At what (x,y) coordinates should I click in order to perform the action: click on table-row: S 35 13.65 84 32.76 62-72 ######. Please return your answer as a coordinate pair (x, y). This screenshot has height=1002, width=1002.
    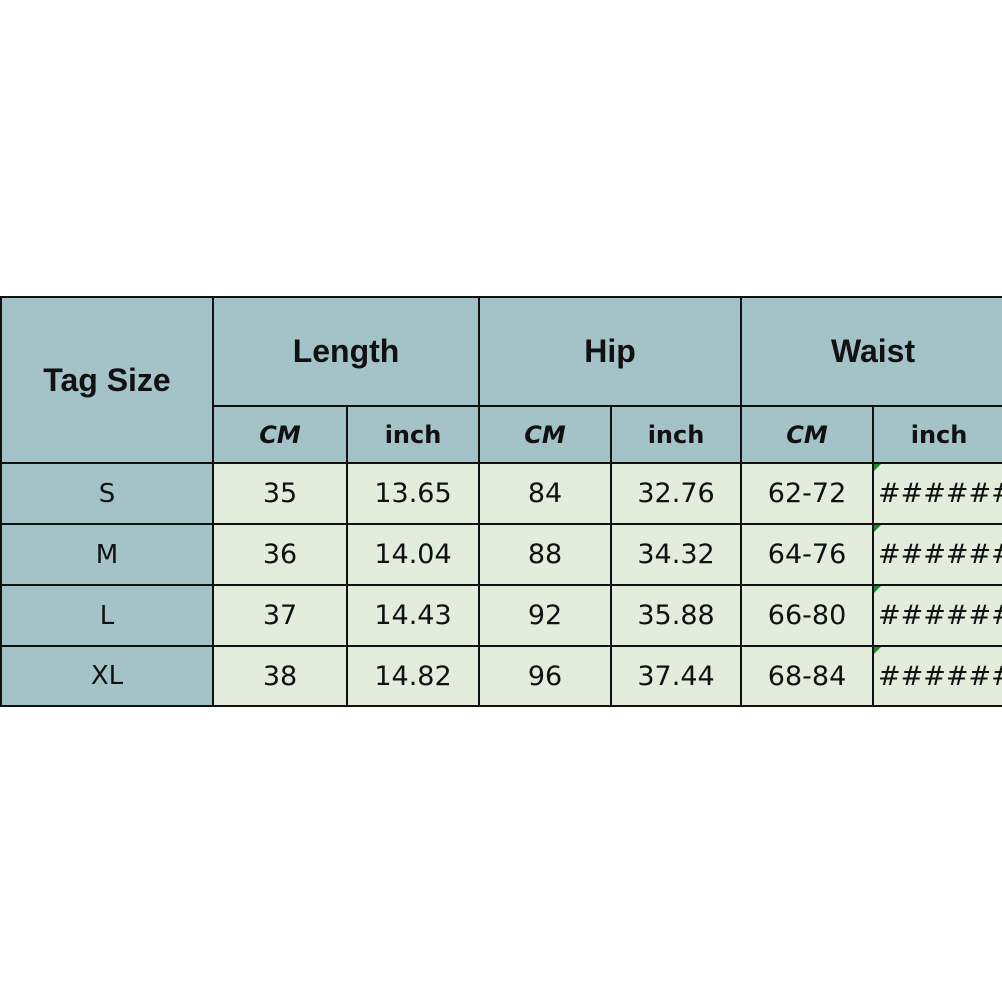
    Looking at the image, I should click on (501, 493).